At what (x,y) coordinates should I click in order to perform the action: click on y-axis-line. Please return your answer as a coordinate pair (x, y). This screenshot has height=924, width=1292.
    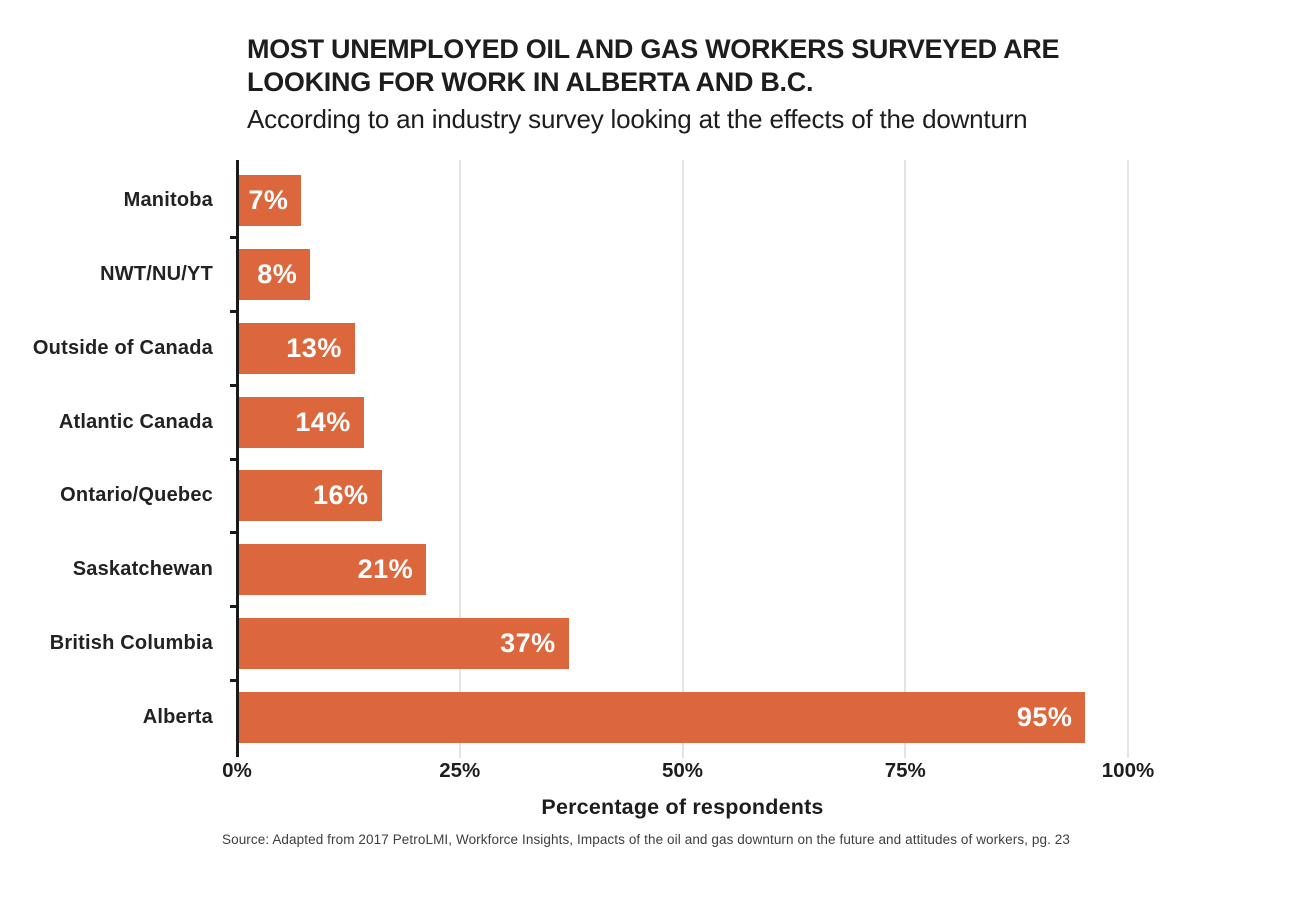
    Looking at the image, I should click on (237, 458).